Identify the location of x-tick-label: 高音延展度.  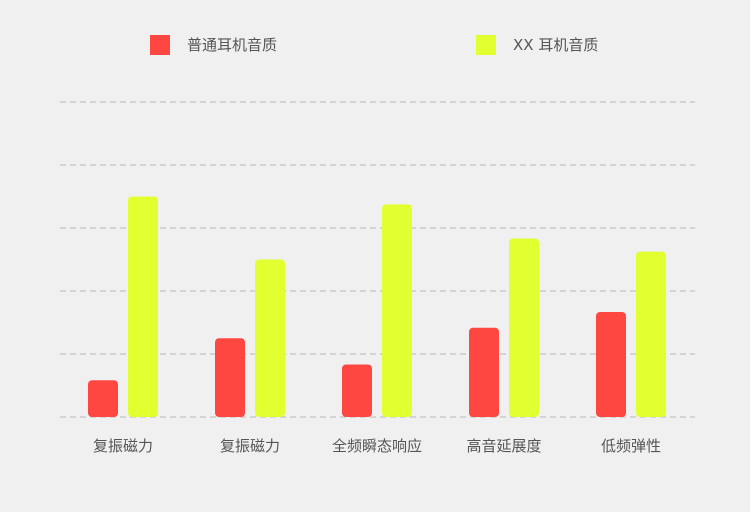
(503, 446).